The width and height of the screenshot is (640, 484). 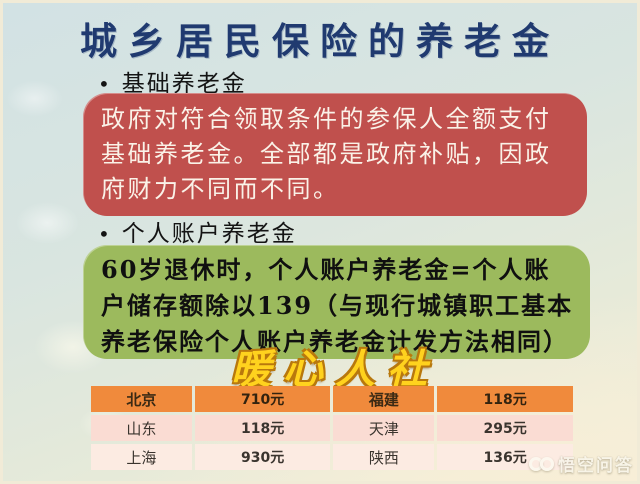 What do you see at coordinates (505, 428) in the screenshot?
I see `table-cell-amount: 295元` at bounding box center [505, 428].